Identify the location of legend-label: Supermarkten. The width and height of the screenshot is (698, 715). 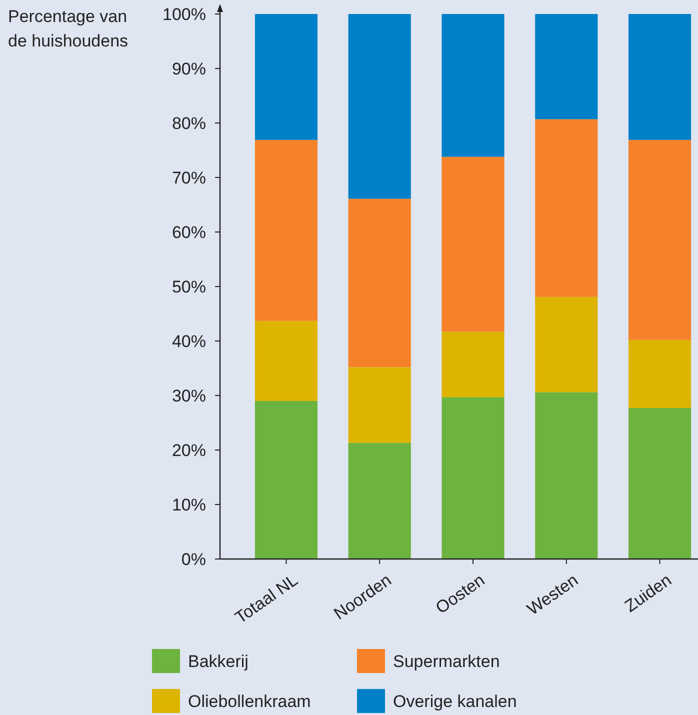
(446, 661).